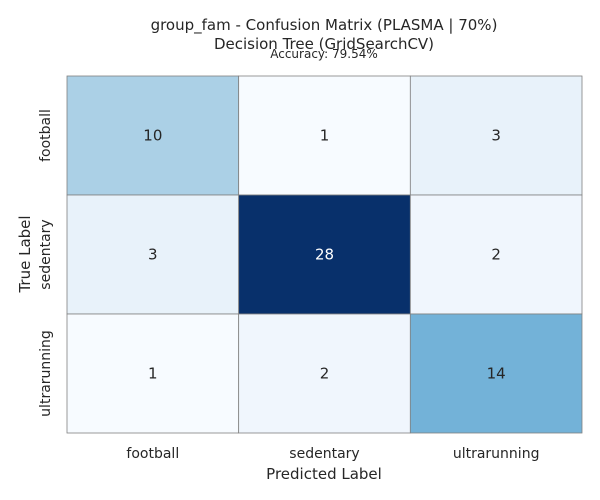 The height and width of the screenshot is (500, 600). Describe the element at coordinates (46, 135) in the screenshot. I see `y-tick-label-football: football` at that location.